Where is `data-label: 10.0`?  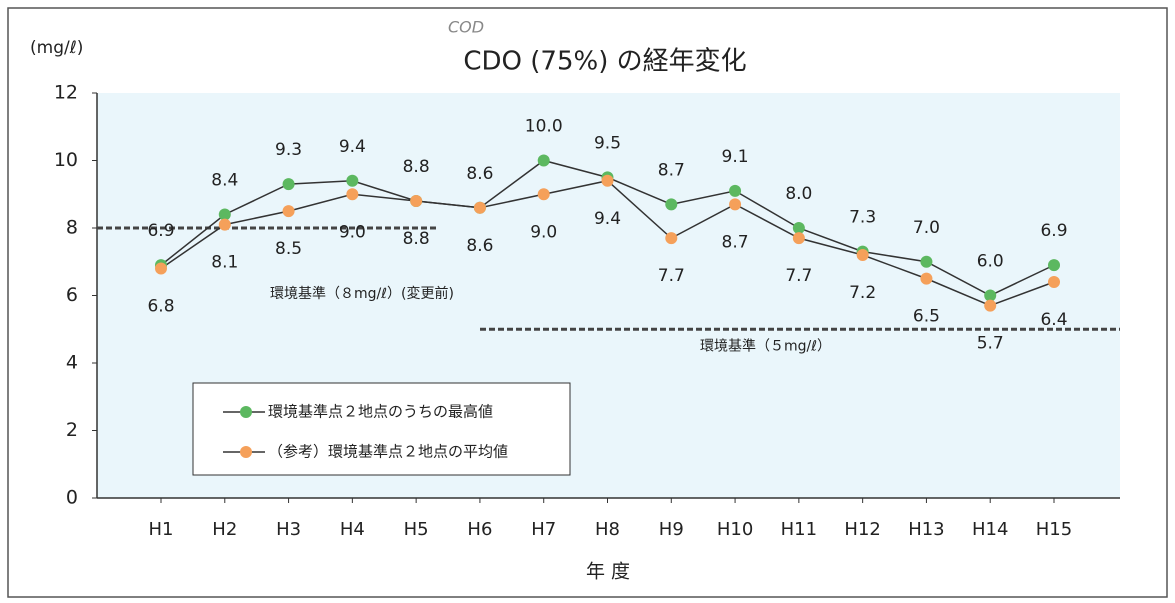
data-label: 10.0 is located at coordinates (544, 127).